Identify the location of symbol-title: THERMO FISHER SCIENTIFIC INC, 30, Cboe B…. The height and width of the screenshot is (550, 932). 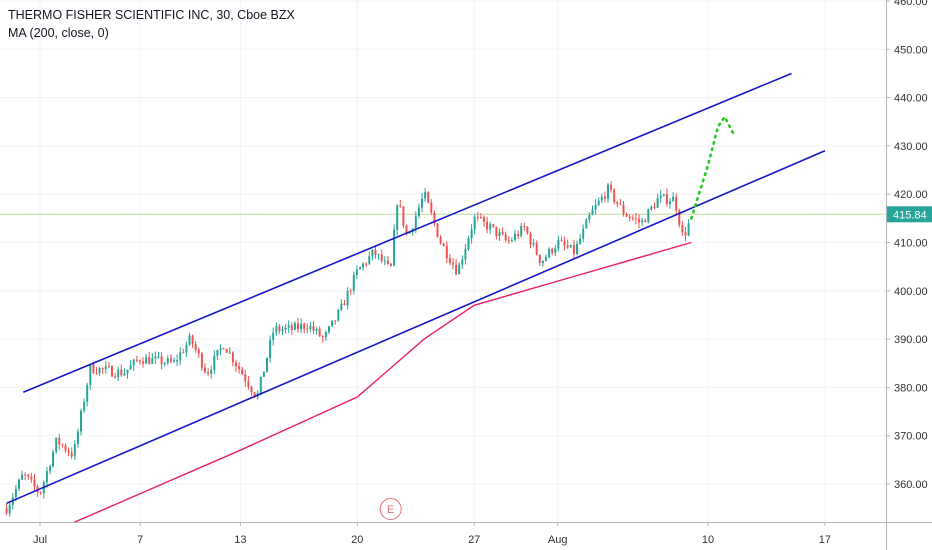
(151, 15).